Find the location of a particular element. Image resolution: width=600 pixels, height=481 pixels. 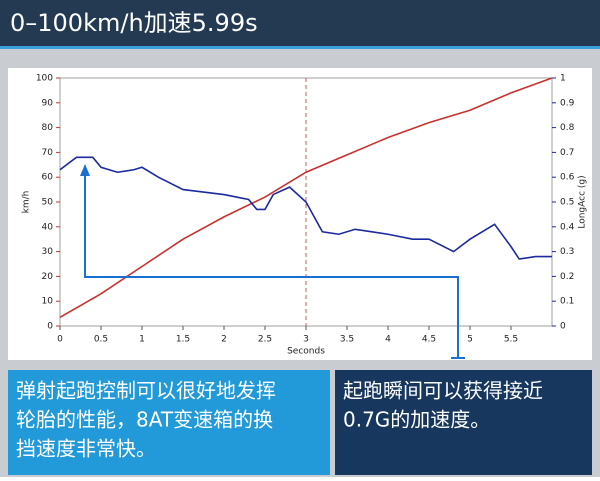

x-tick-label: 3 is located at coordinates (306, 340).